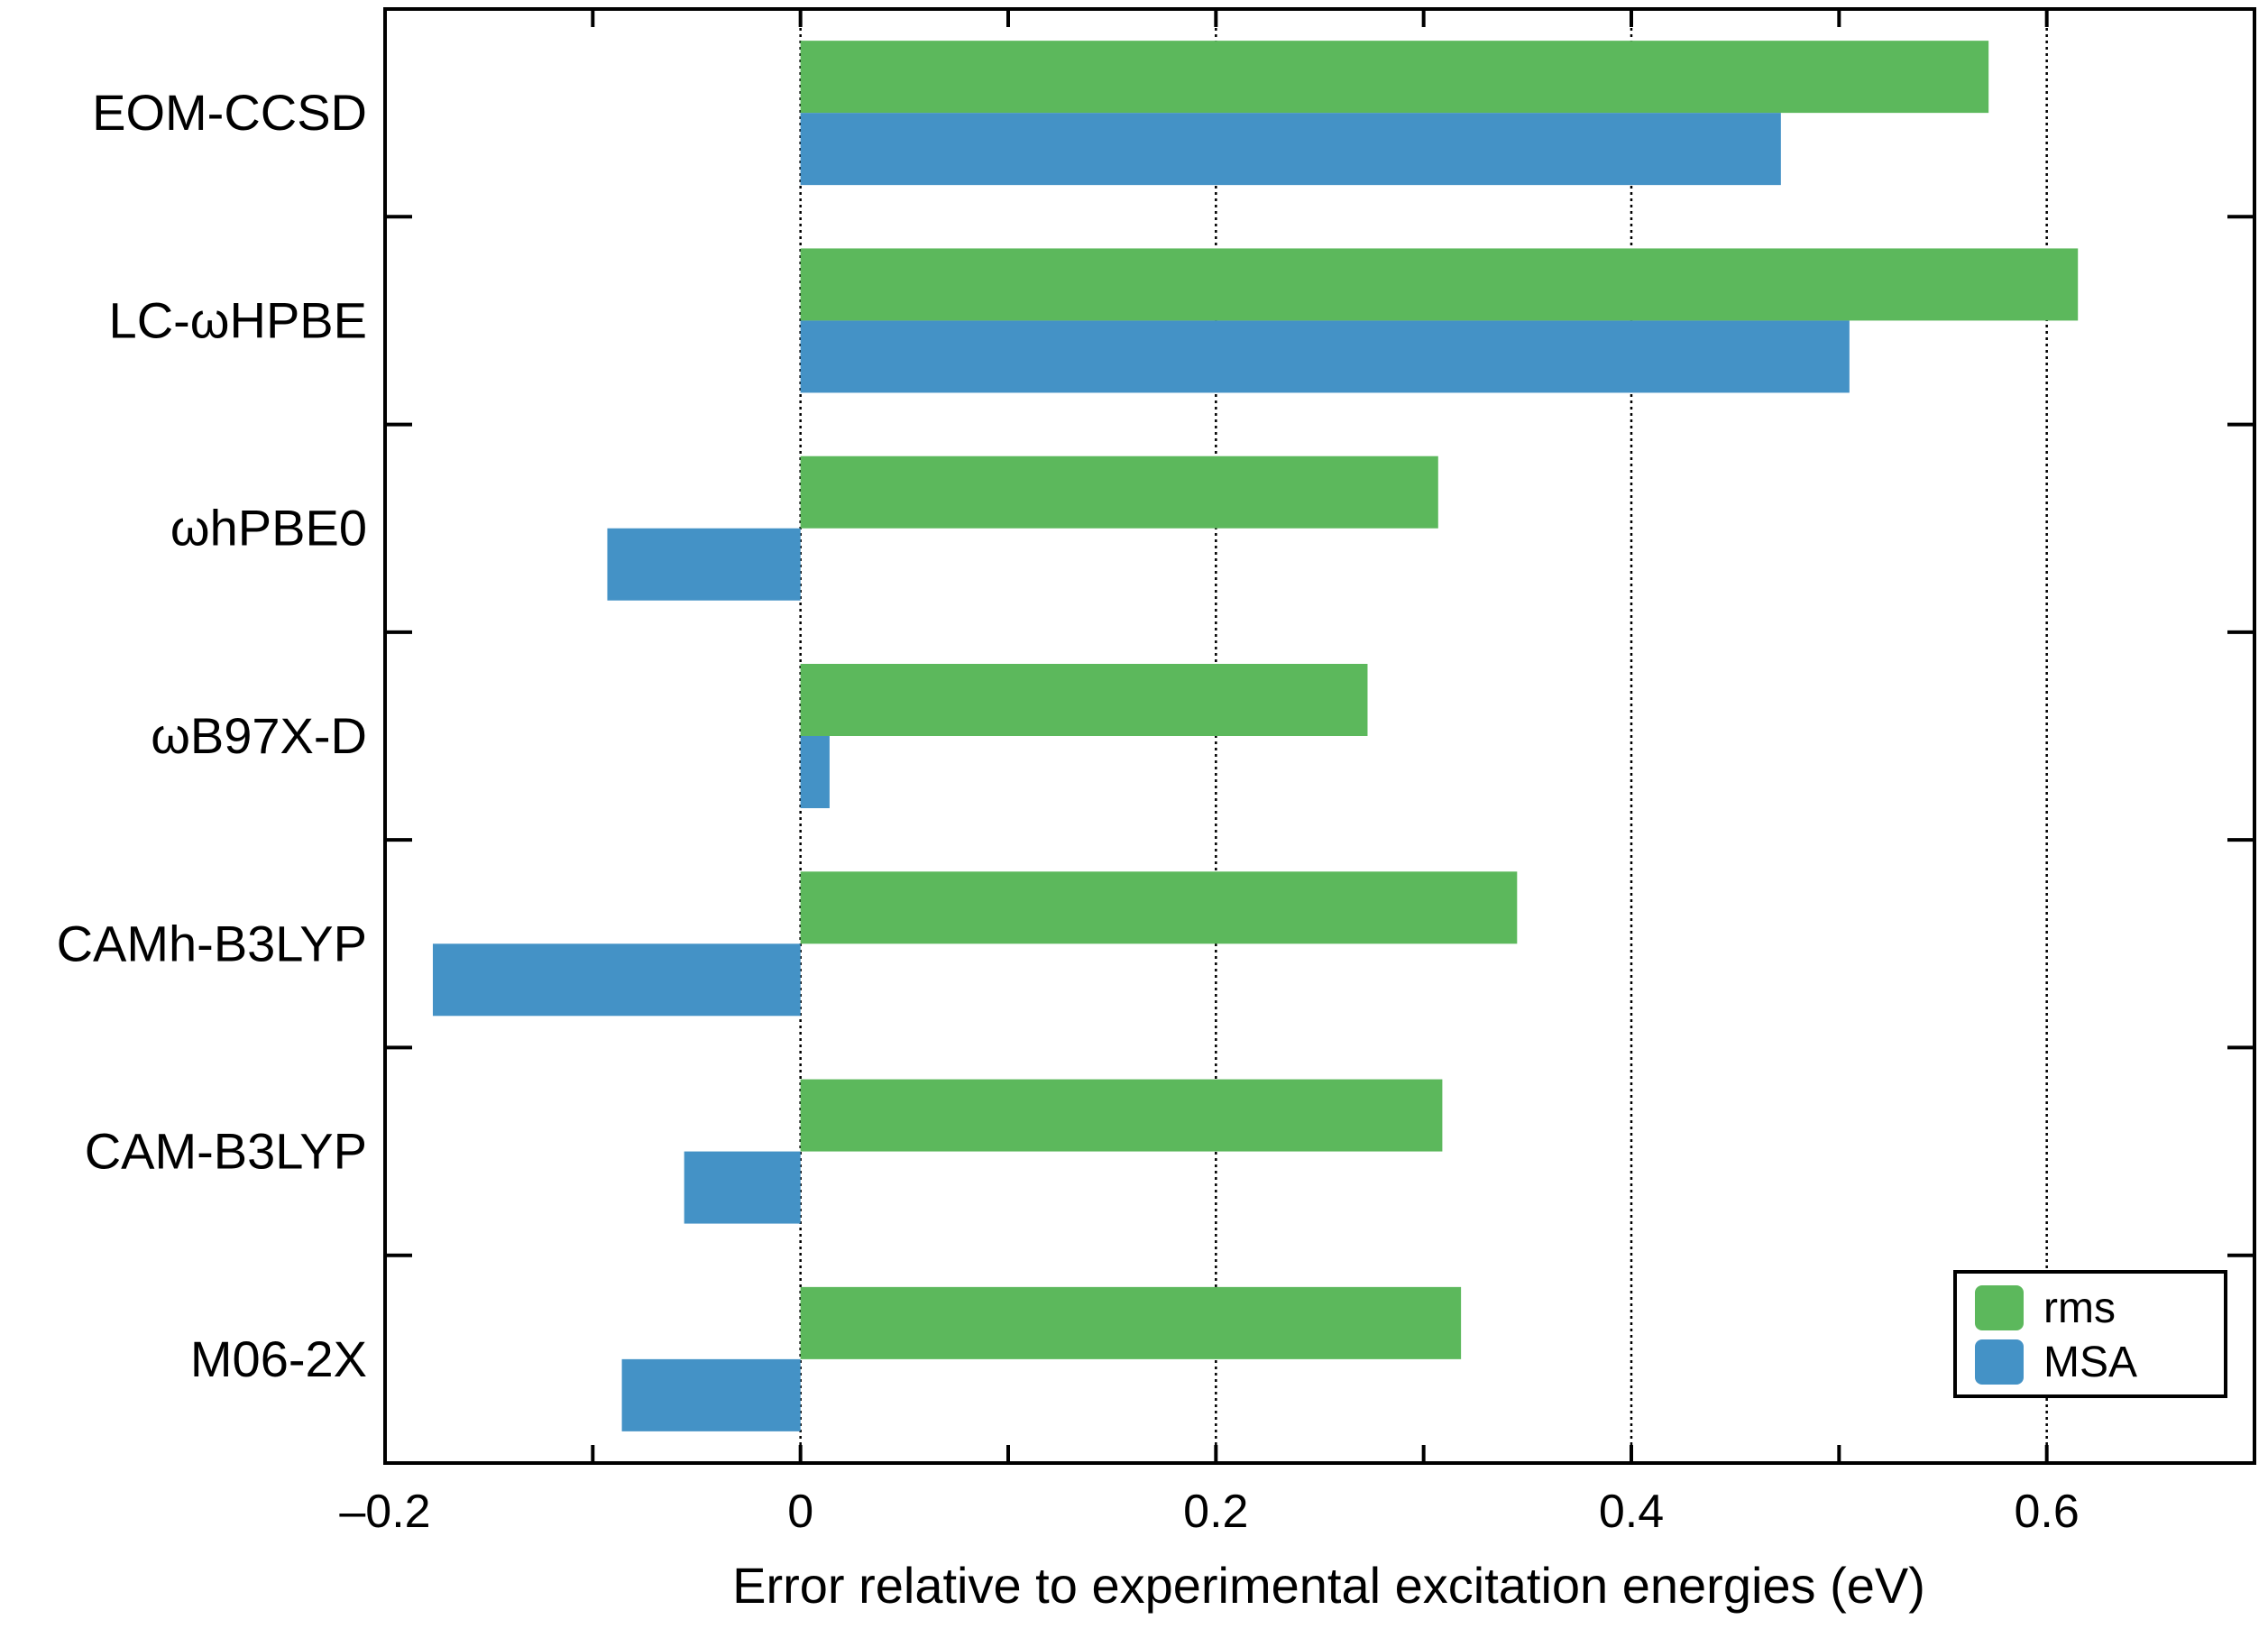 This screenshot has width=2268, height=1629. I want to click on x-tick-label: –0.2, so click(384, 1512).